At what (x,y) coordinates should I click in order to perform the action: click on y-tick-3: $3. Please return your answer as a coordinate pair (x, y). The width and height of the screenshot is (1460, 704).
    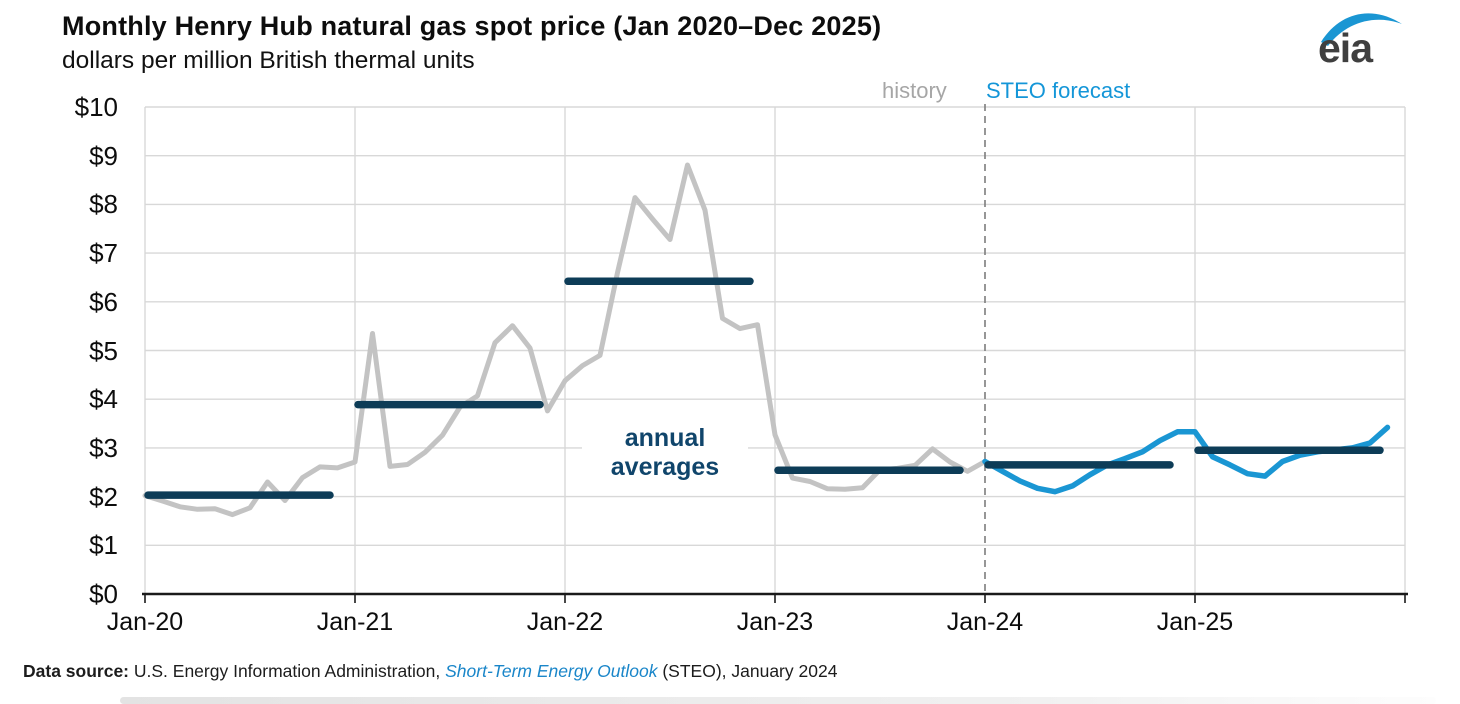
    Looking at the image, I should click on (103, 448).